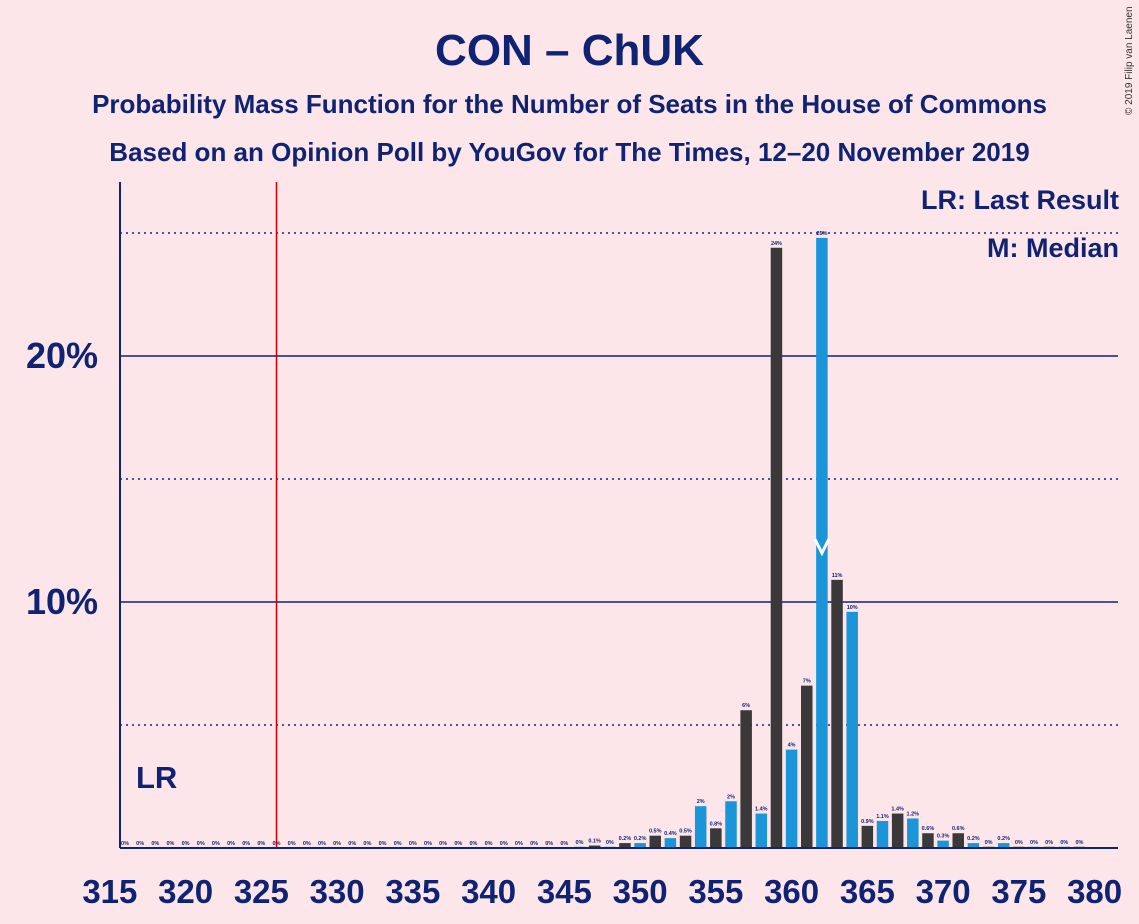 This screenshot has height=924, width=1139. What do you see at coordinates (670, 834) in the screenshot?
I see `bar-value-label: 0.4%` at bounding box center [670, 834].